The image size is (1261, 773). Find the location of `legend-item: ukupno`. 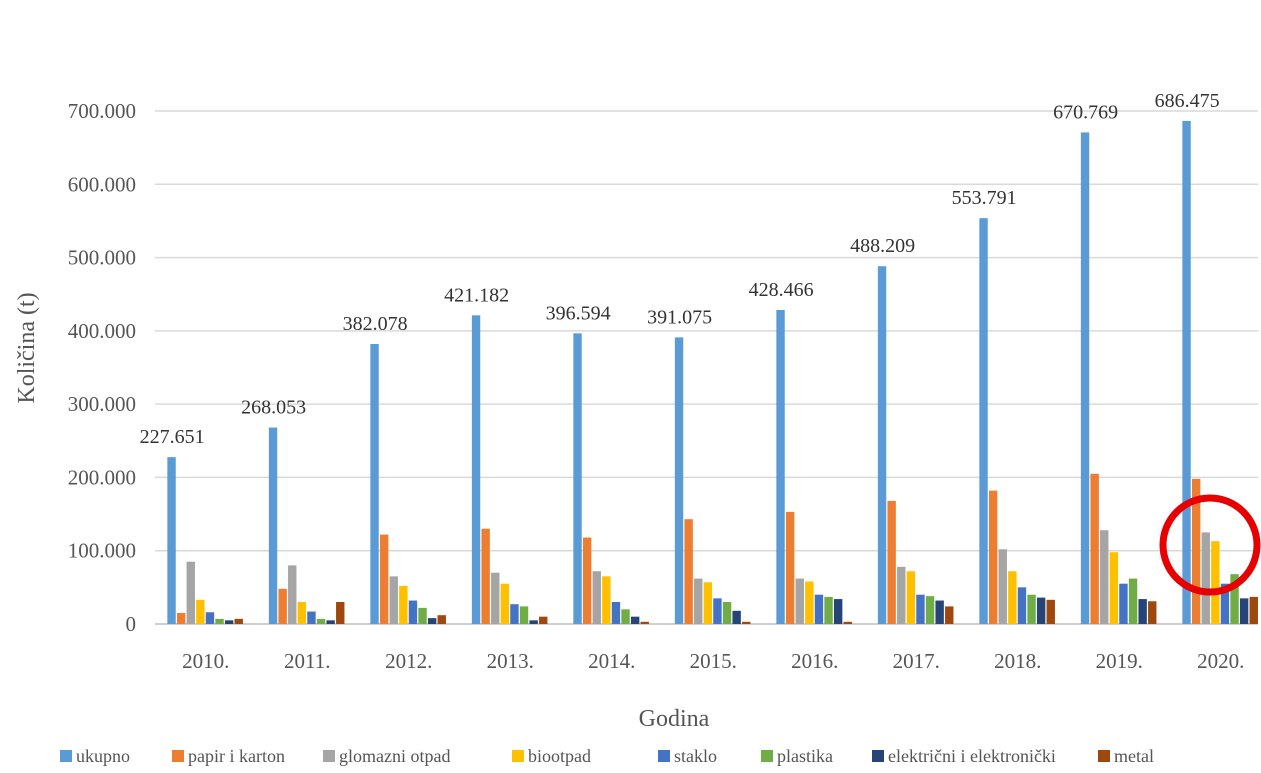

legend-item: ukupno is located at coordinates (95, 756).